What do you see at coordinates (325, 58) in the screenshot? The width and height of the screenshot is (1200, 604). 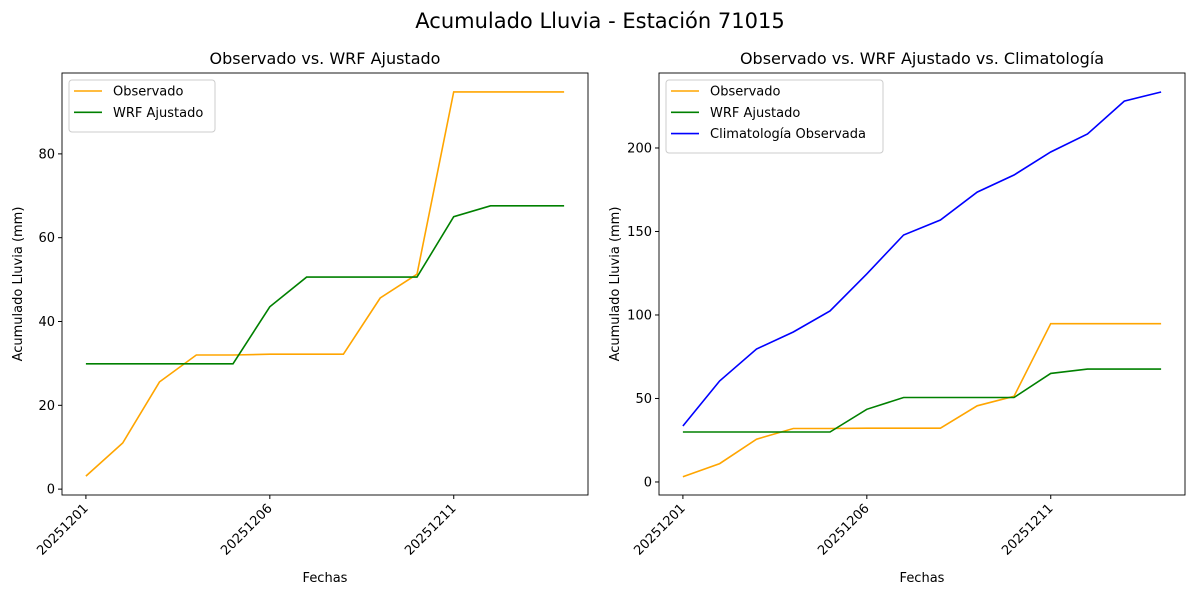 I see `subplot-title: Observado vs. WRF Ajustado` at bounding box center [325, 58].